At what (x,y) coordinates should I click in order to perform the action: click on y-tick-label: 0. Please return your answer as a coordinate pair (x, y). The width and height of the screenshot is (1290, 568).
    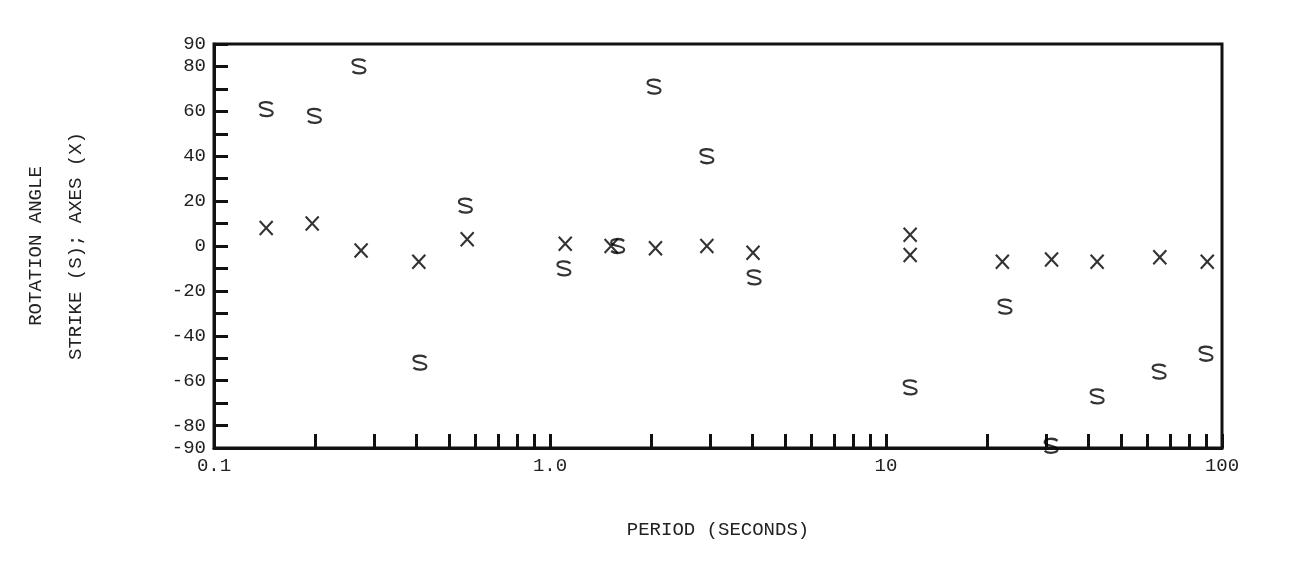
    Looking at the image, I should click on (200, 246).